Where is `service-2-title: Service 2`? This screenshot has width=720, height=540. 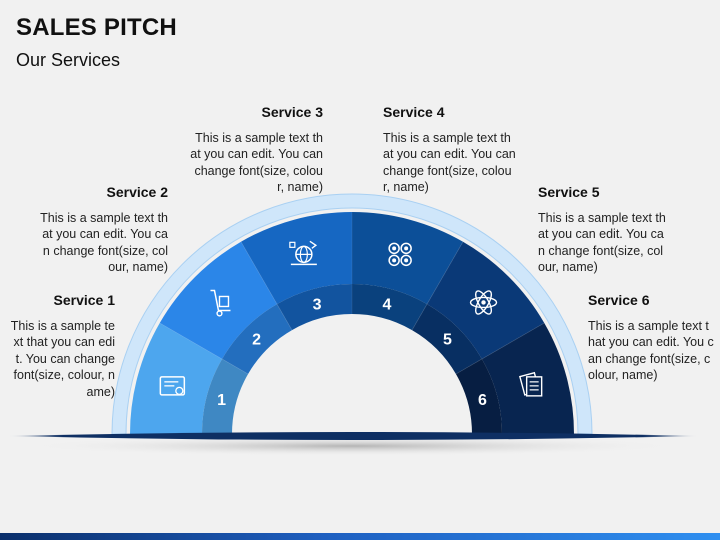
service-2-title: Service 2 is located at coordinates (137, 192).